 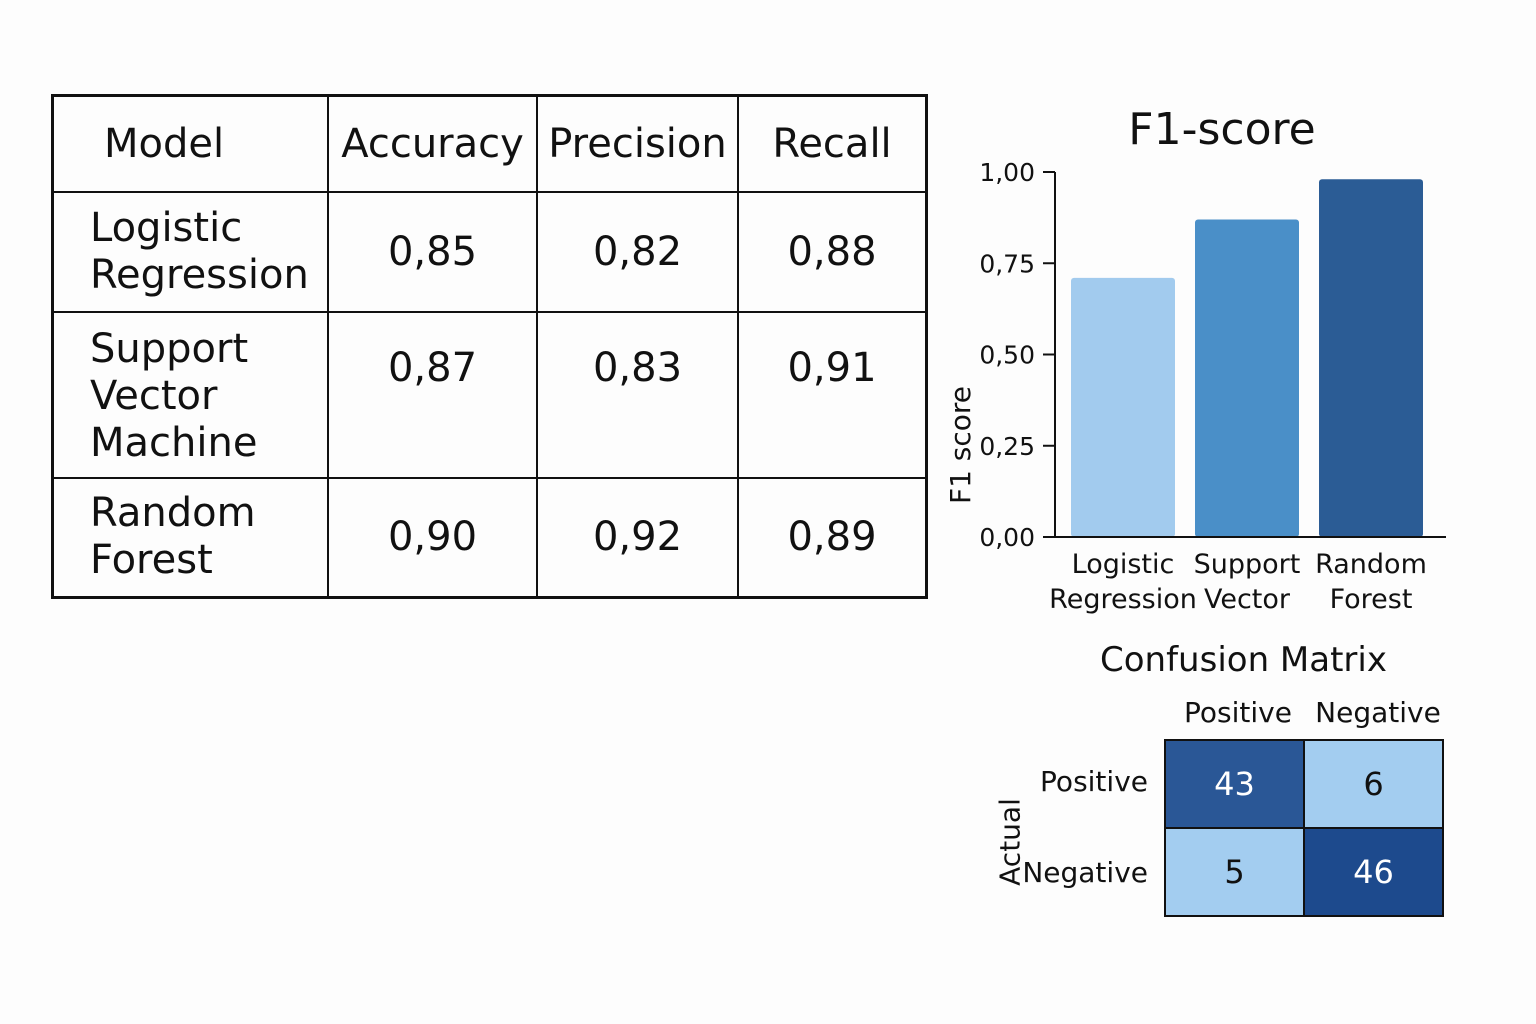 I want to click on cm-cell-false-positive: 5, so click(x=1234, y=872).